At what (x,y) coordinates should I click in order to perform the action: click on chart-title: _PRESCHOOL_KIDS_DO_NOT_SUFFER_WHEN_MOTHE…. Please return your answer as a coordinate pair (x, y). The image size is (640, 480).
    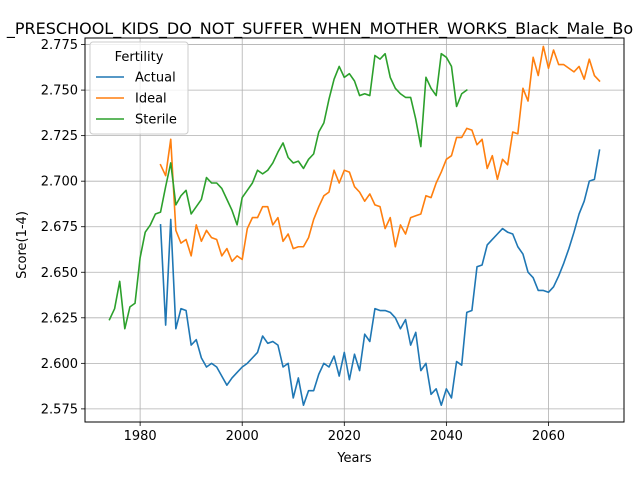
    Looking at the image, I should click on (319, 29).